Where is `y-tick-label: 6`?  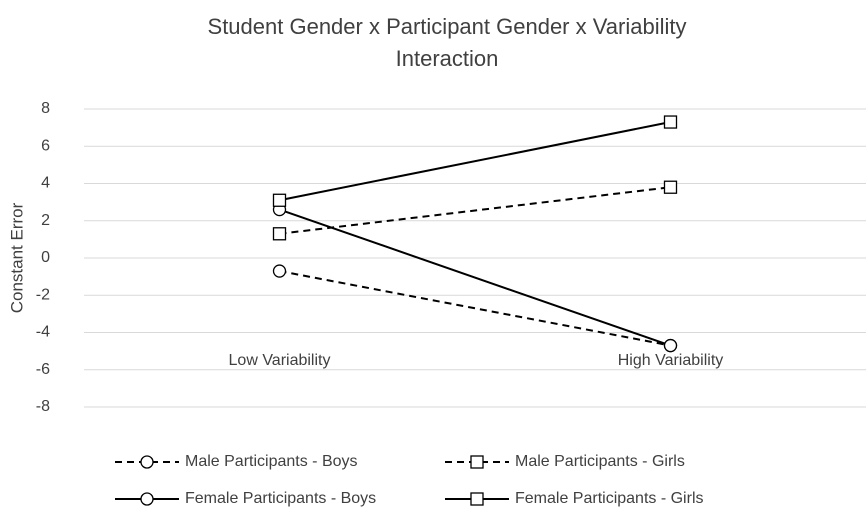
y-tick-label: 6 is located at coordinates (45, 145).